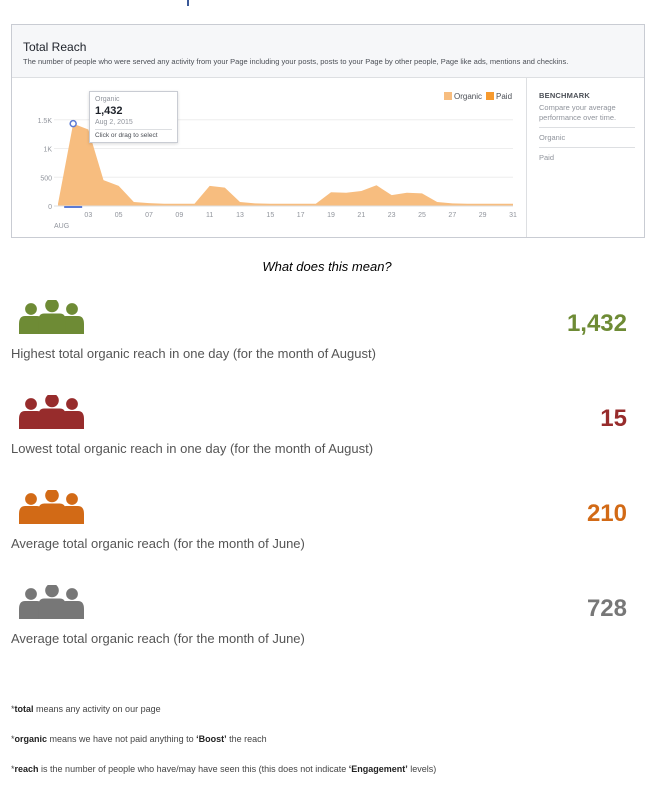 This screenshot has height=811, width=654. I want to click on legend-organic: Organic, so click(463, 96).